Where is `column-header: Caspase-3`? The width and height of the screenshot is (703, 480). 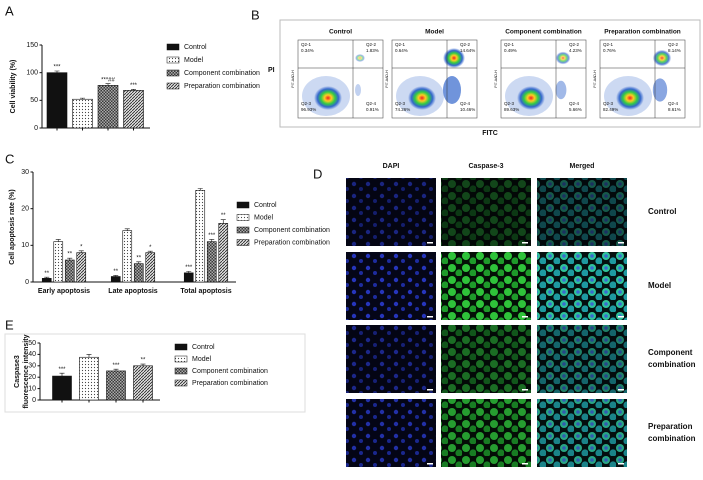 column-header: Caspase-3 is located at coordinates (485, 166).